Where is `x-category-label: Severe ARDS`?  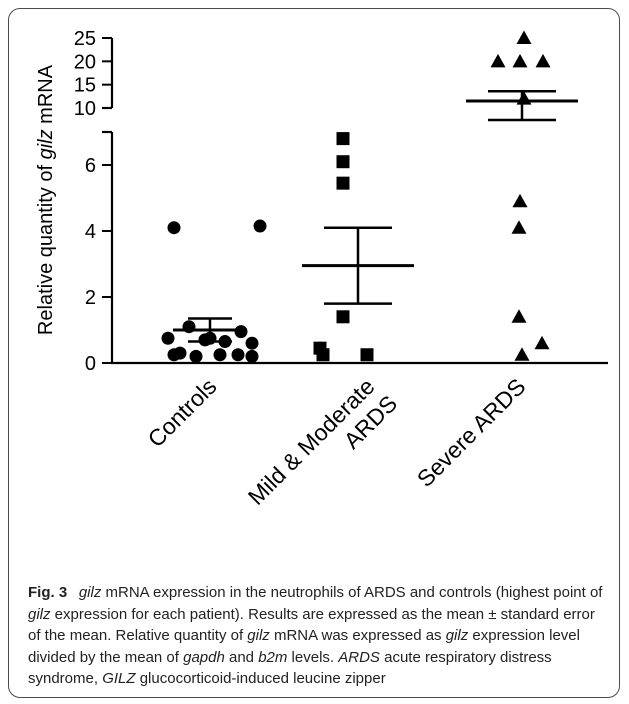 x-category-label: Severe ARDS is located at coordinates (471, 432).